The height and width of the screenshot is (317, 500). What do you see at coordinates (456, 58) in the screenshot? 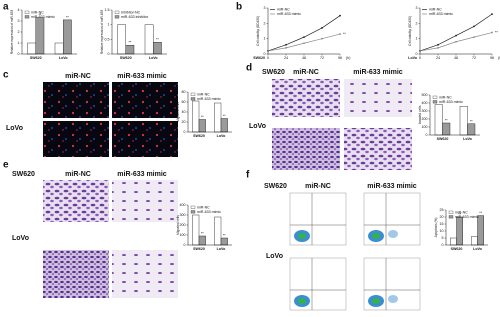
I see `x-tick-label: 48` at bounding box center [456, 58].